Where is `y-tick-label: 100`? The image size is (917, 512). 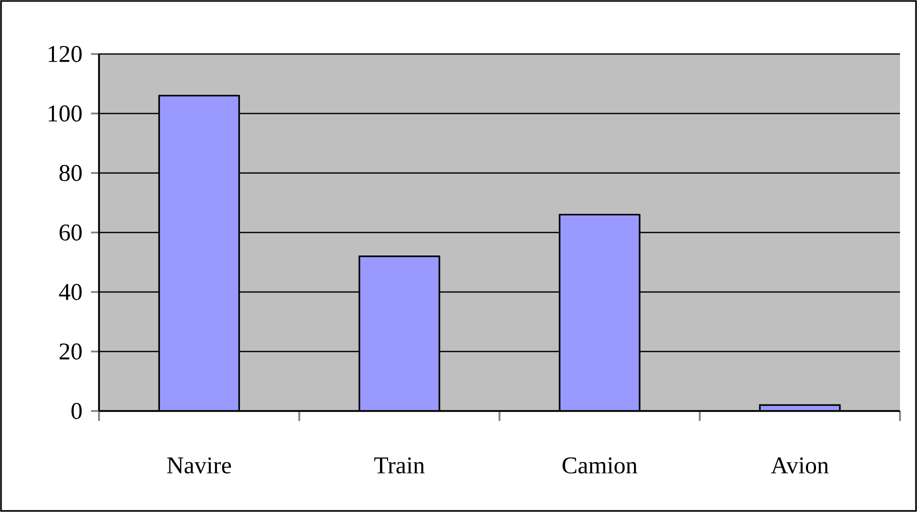
y-tick-label: 100 is located at coordinates (65, 113).